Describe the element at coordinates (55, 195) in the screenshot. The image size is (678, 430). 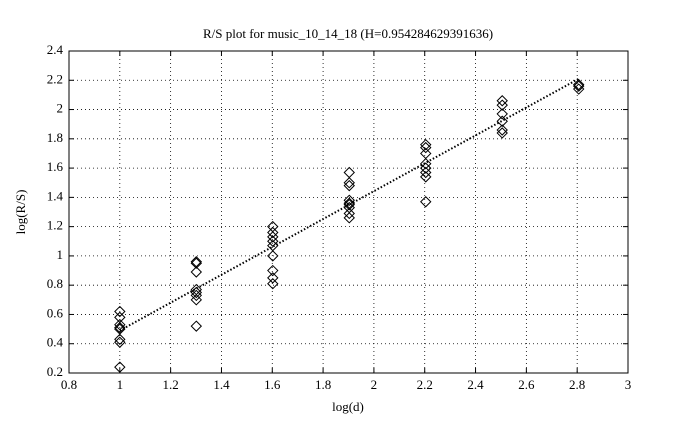
I see `y-tick-label: 1.4` at that location.